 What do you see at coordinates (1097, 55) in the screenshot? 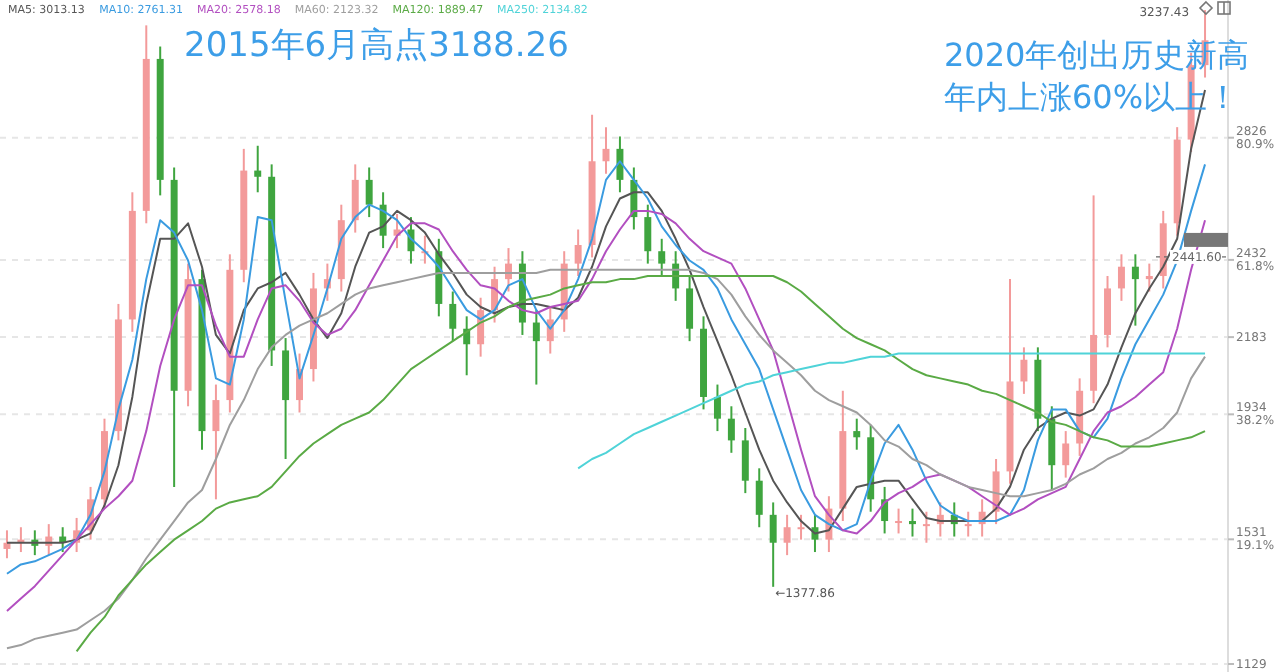
I see `annotation: 2020年创出历史新高` at bounding box center [1097, 55].